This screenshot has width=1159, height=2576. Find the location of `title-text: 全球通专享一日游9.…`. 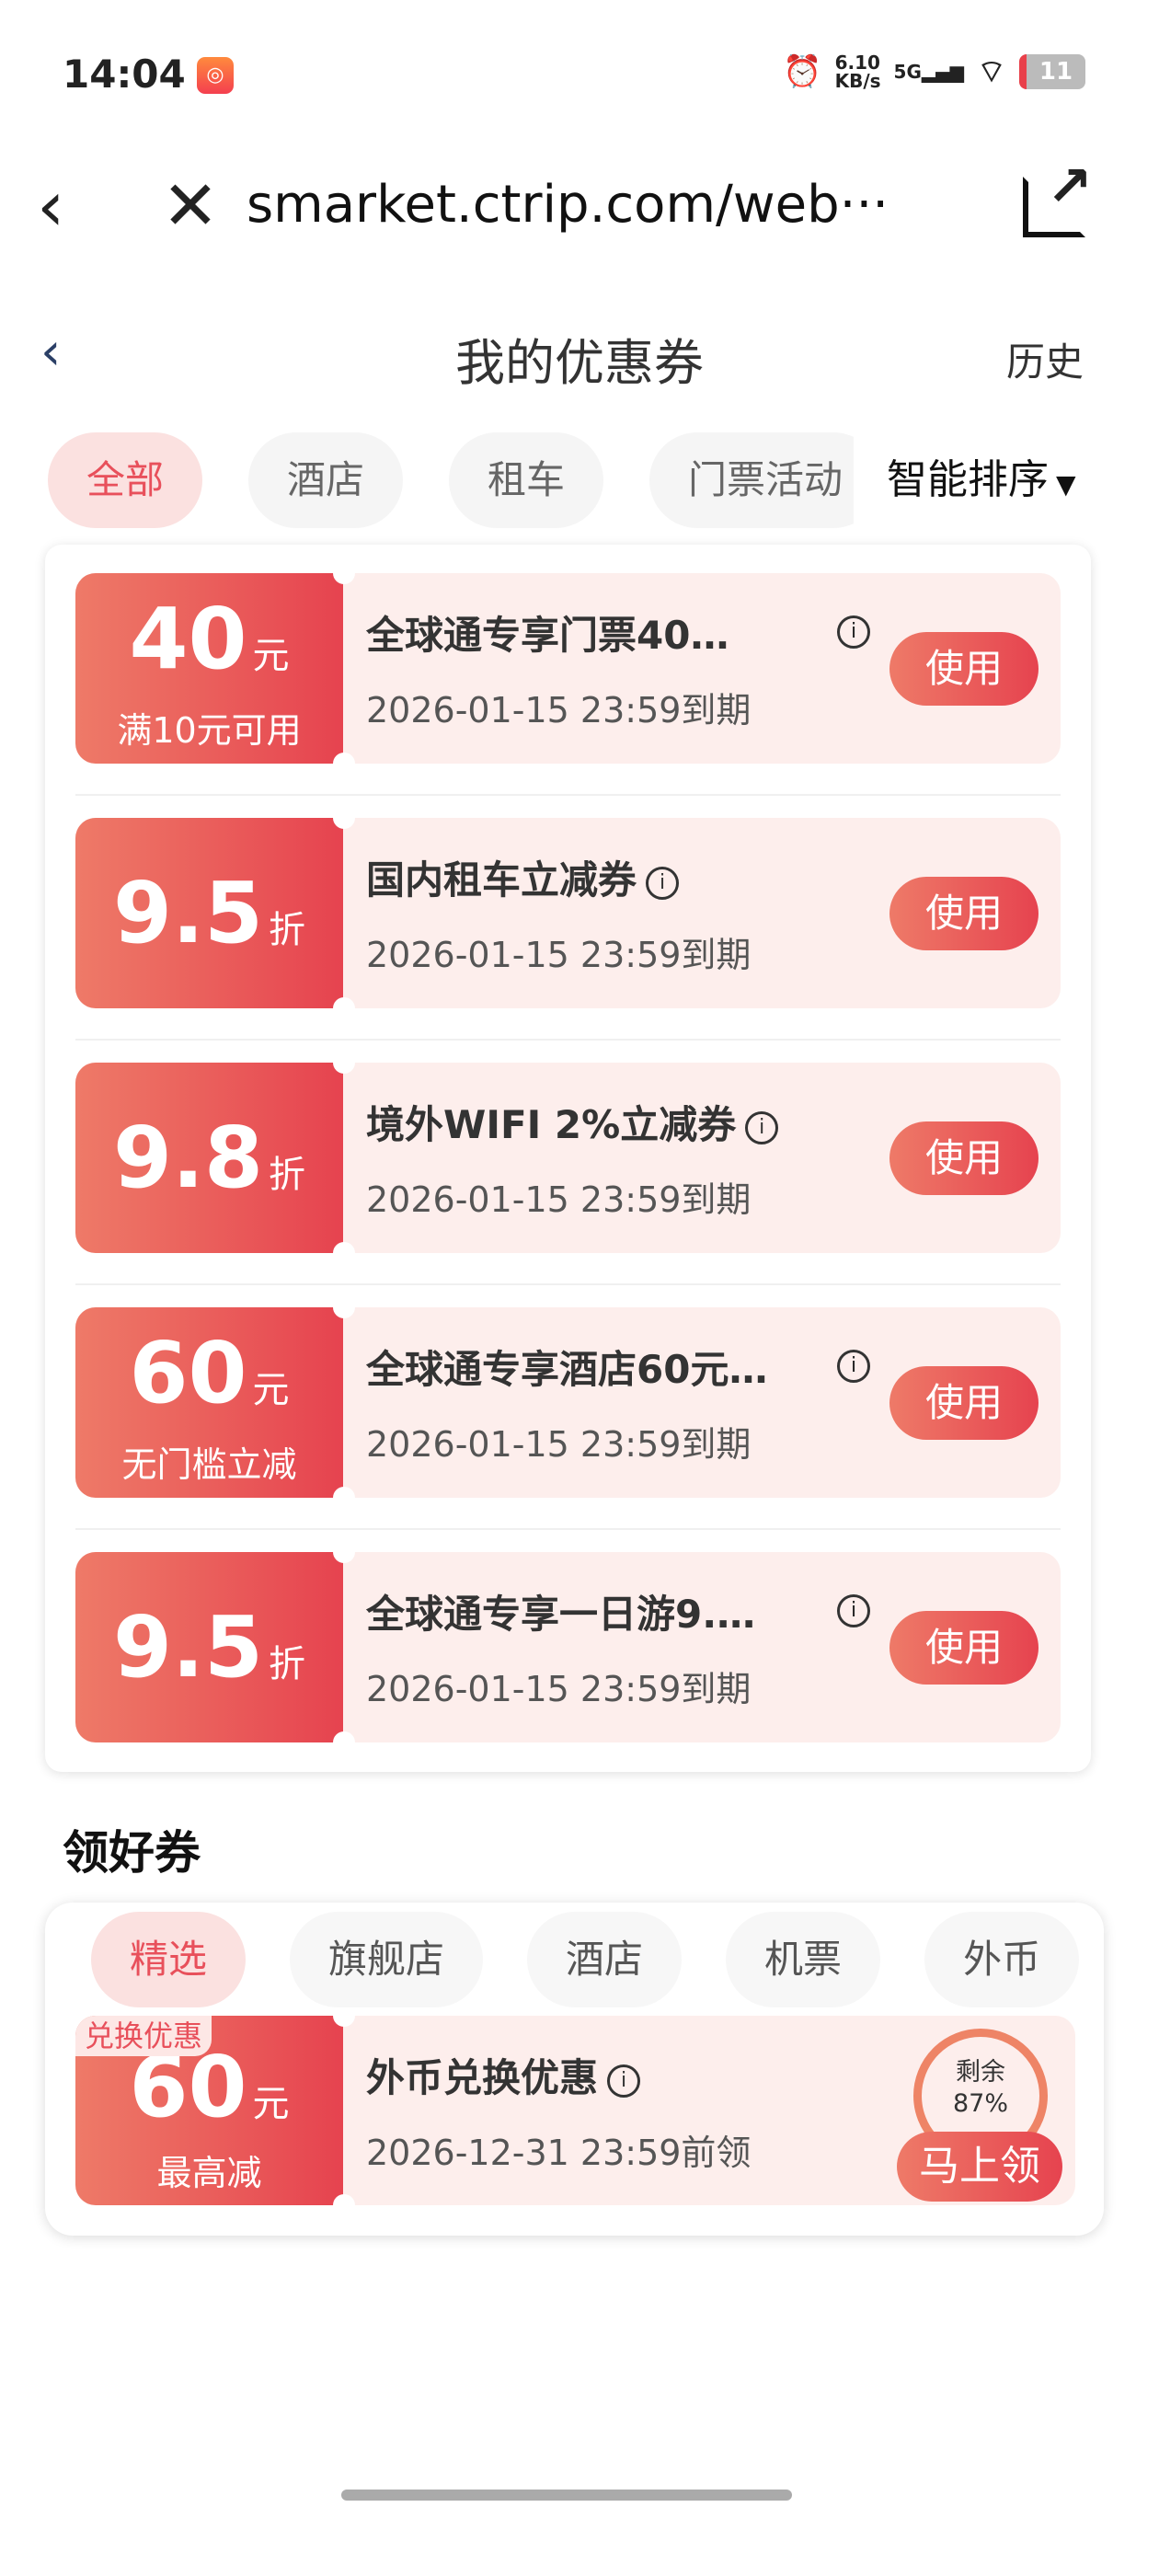

title-text: 全球通专享一日游9.… is located at coordinates (561, 1614).